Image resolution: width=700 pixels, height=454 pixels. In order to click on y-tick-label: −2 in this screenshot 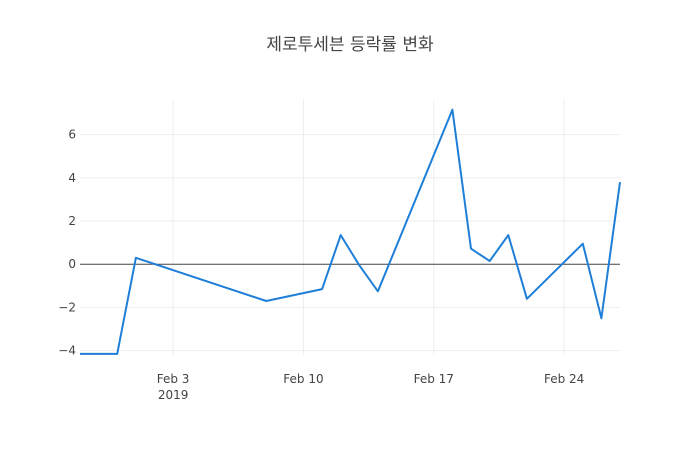, I will do `click(67, 307)`.